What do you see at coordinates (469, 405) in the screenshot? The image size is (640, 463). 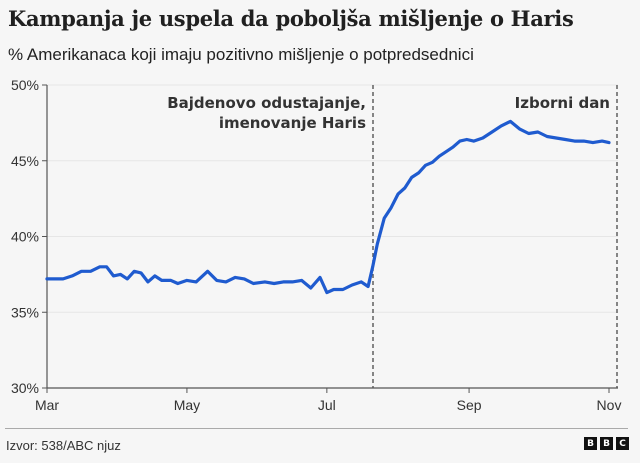 I see `x-tick-label: Sep` at bounding box center [469, 405].